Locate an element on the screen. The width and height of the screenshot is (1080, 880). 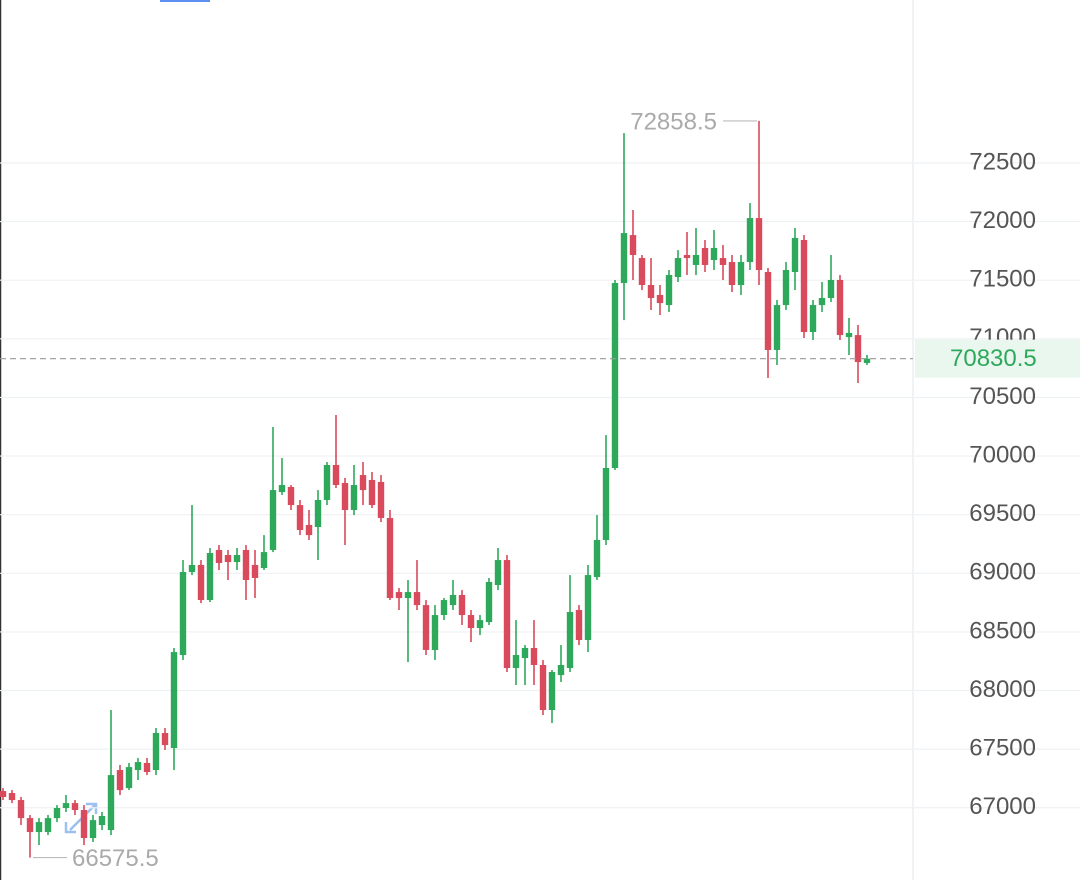
y-tick-label: 71500 is located at coordinates (1002, 279).